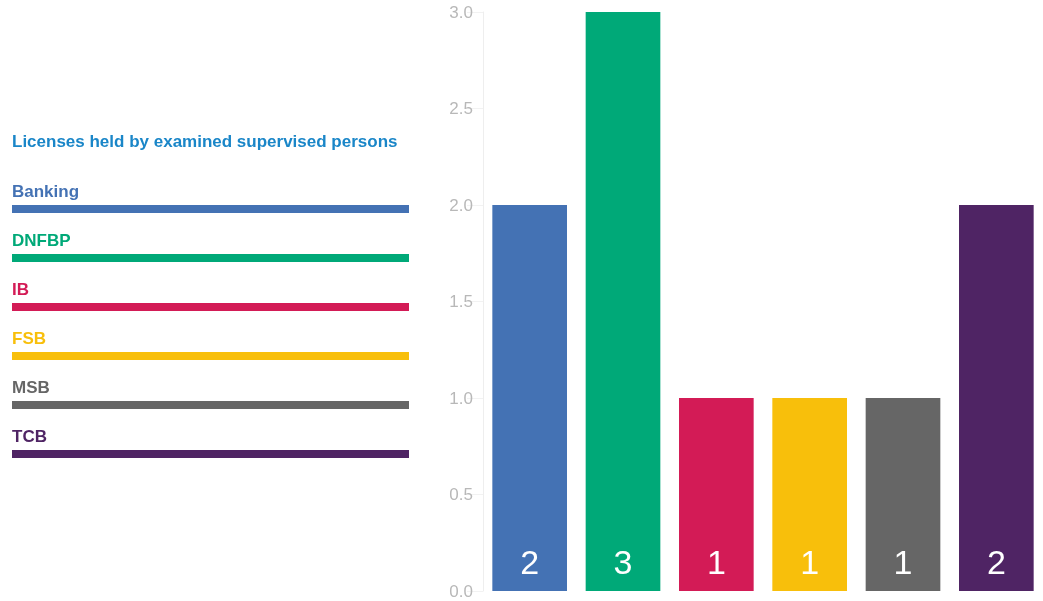 The height and width of the screenshot is (601, 1043). Describe the element at coordinates (210, 246) in the screenshot. I see `text: DNFBP` at that location.